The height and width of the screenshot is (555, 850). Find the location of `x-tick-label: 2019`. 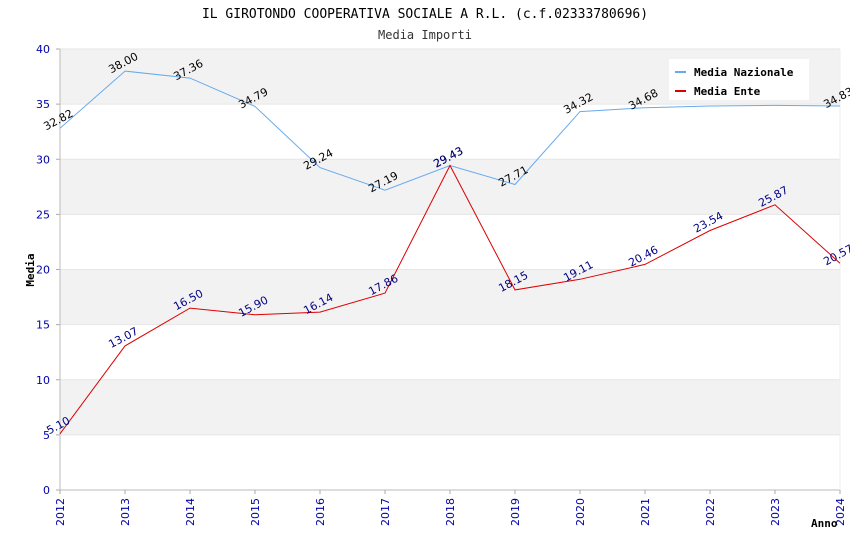

x-tick-label: 2019 is located at coordinates (515, 512).